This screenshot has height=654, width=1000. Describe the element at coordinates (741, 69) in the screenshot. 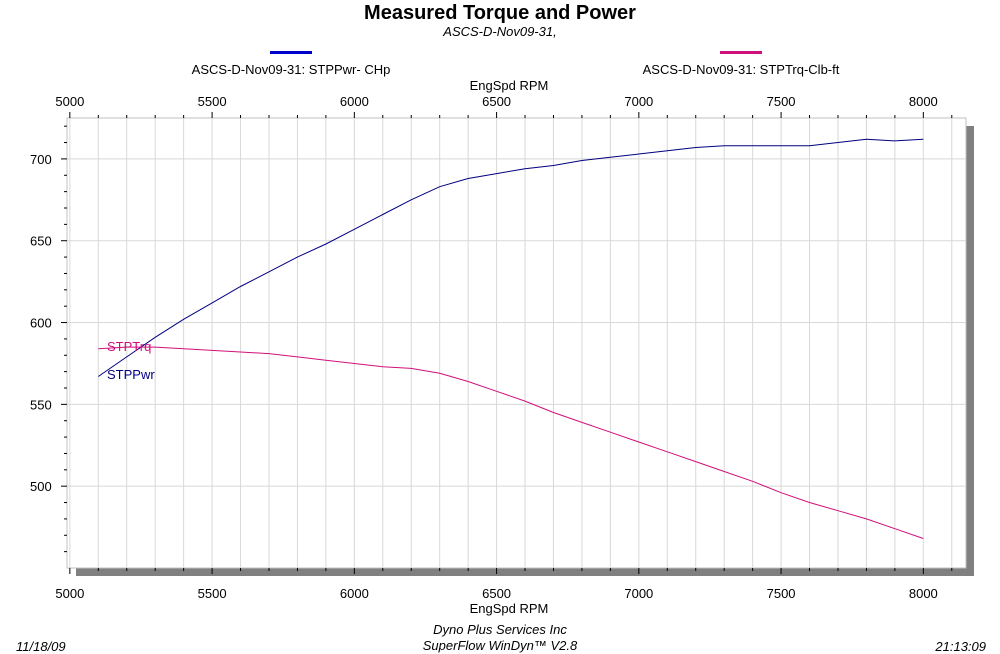

I see `legend-label-torque: ASCS-D-Nov09-31: STPTrq-Clb-ft` at that location.